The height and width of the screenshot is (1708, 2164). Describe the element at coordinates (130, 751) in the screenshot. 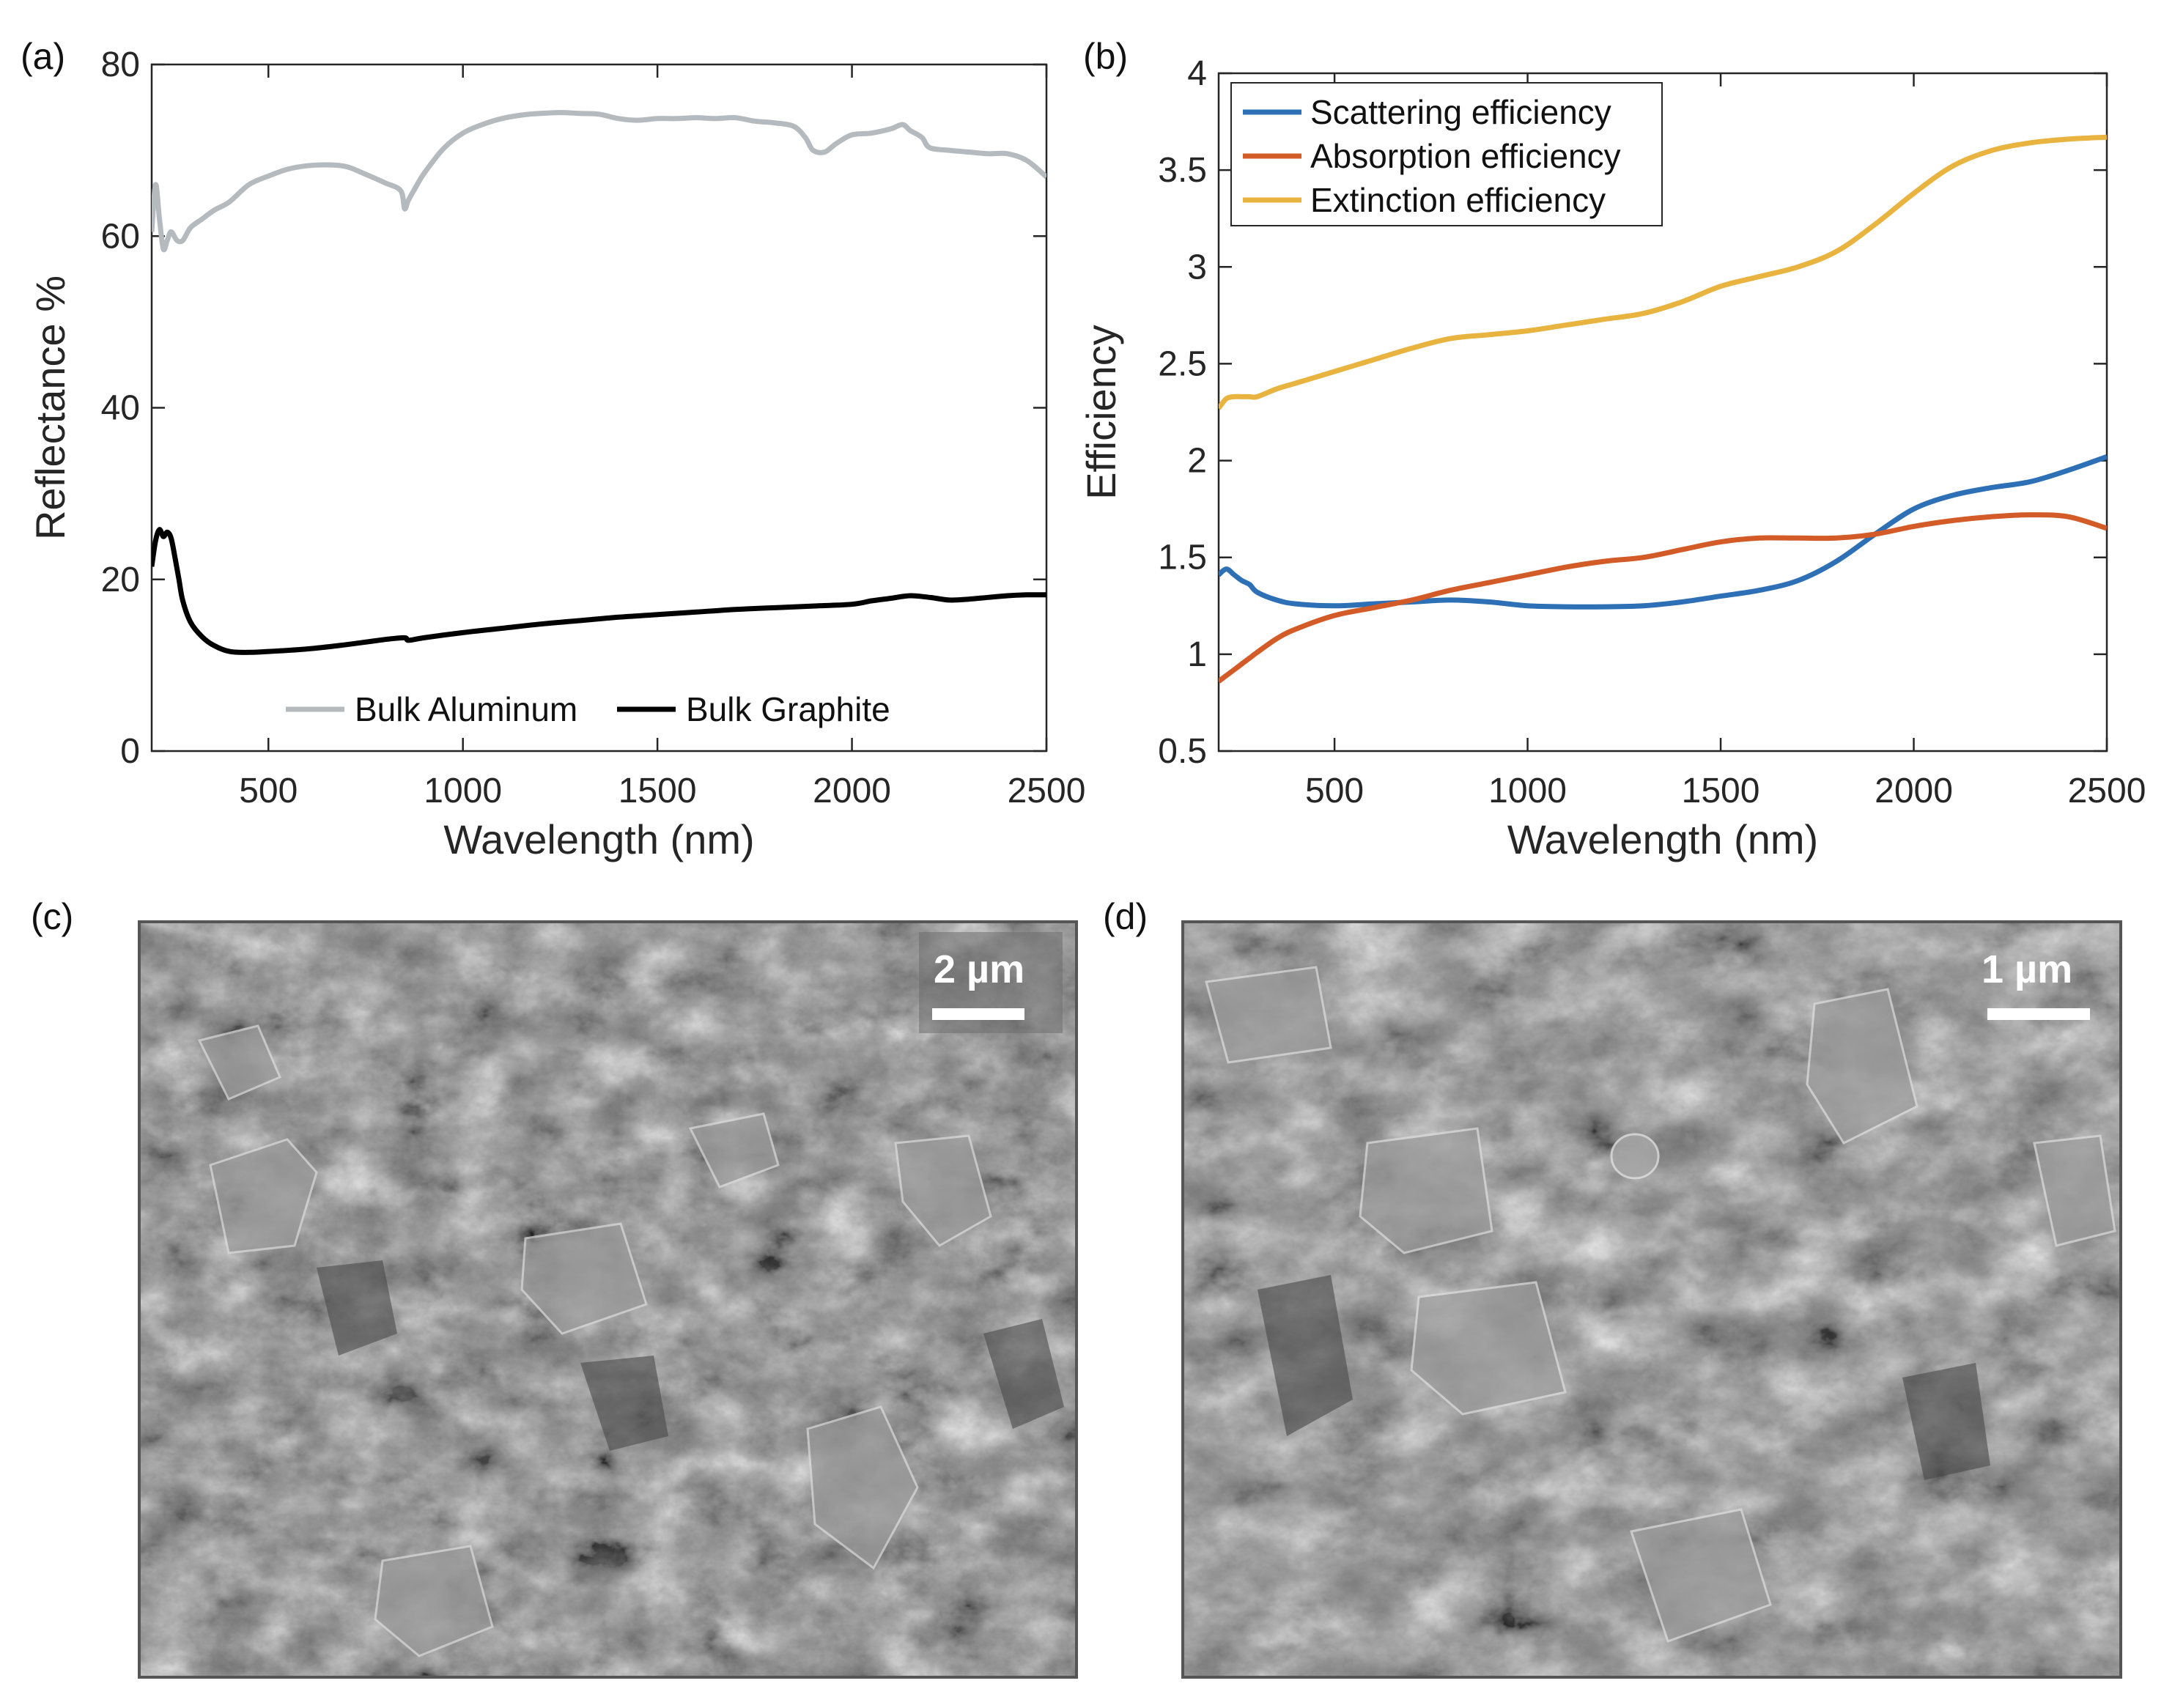

I see `chart-a-ytick-label: 0` at that location.